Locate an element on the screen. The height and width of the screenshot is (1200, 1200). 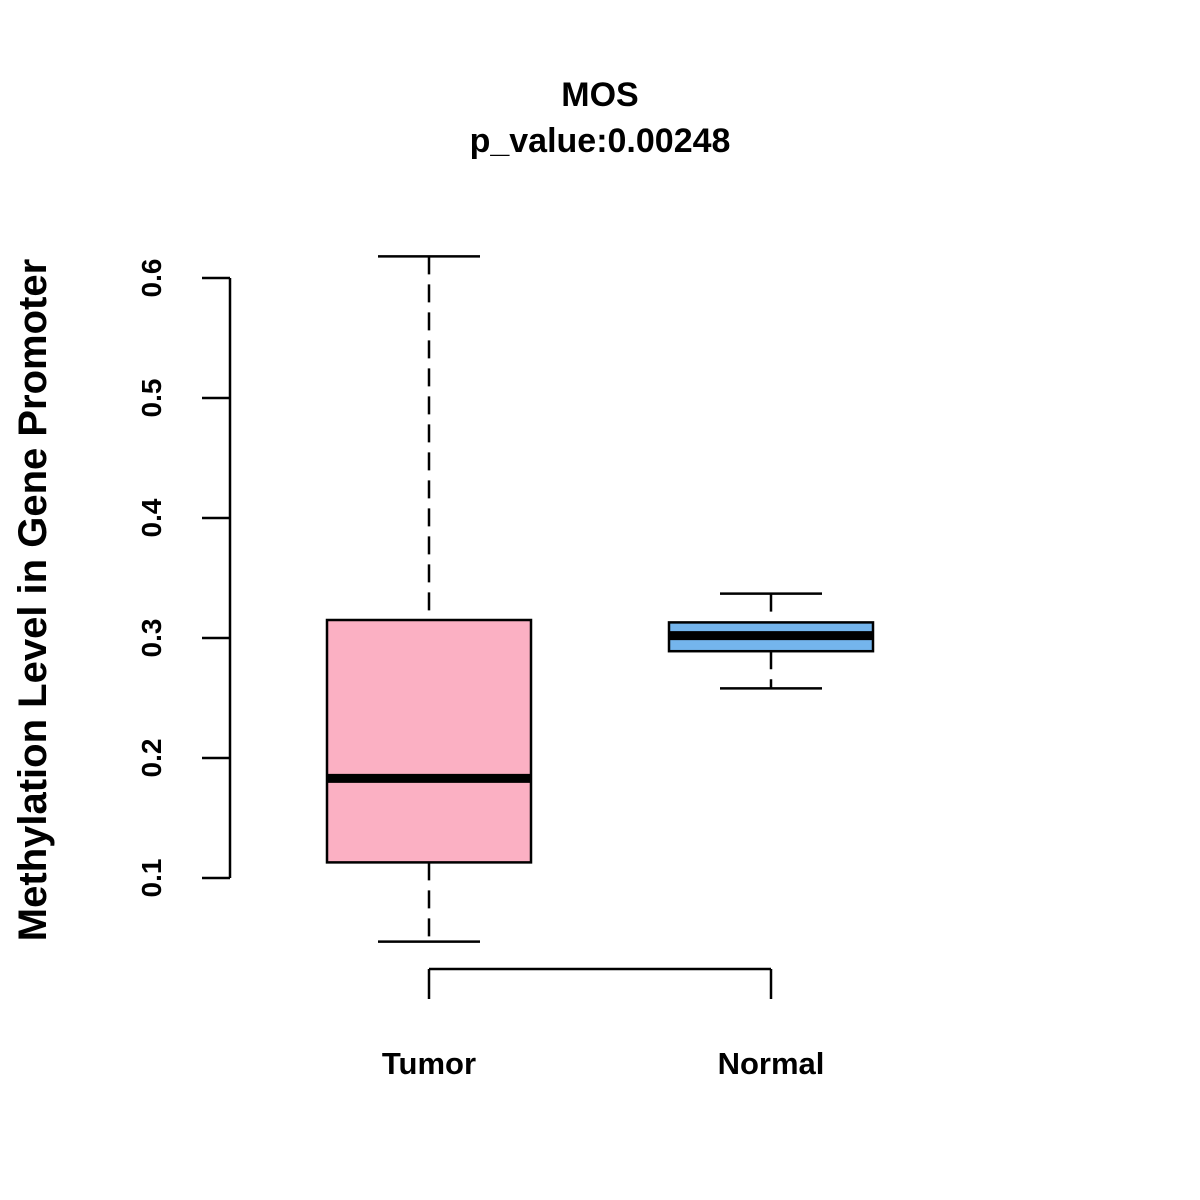
y-axis: 0.1 0.2 0.3 0.4 0.5 0.6 is located at coordinates (184, 578).